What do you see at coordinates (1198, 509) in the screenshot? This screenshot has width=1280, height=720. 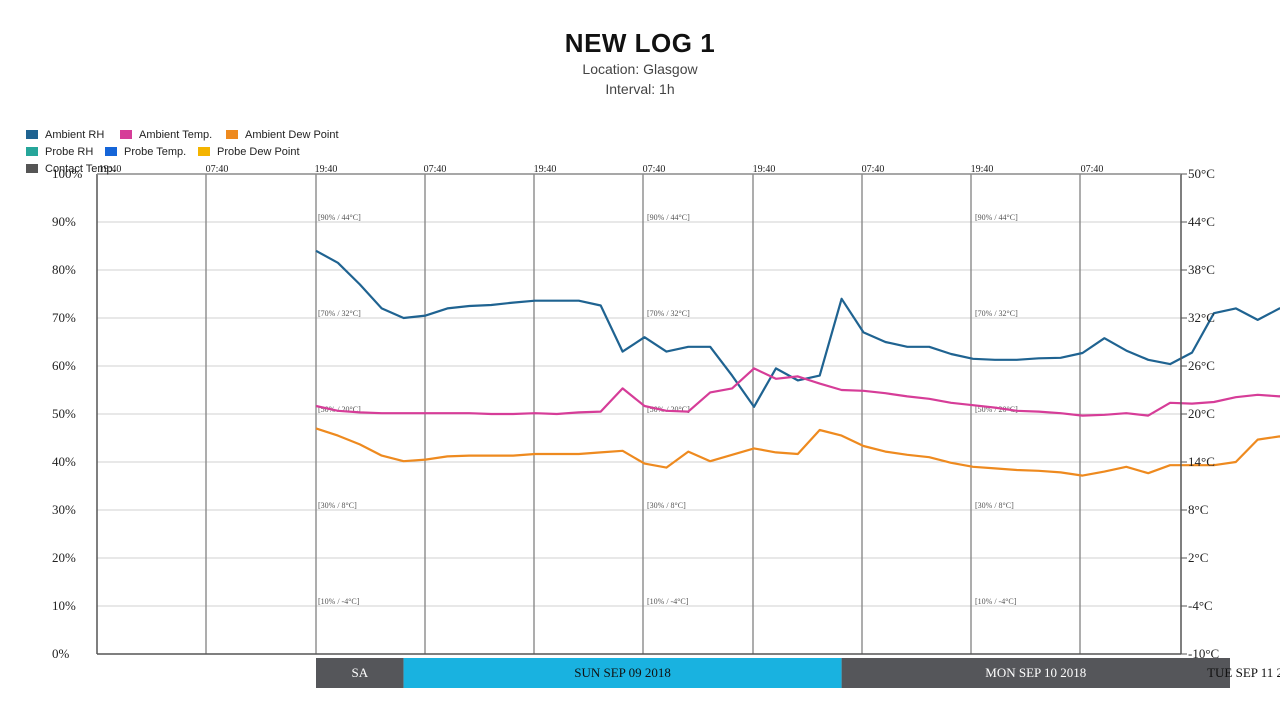 I see `right-tick-label: 8°C` at bounding box center [1198, 509].